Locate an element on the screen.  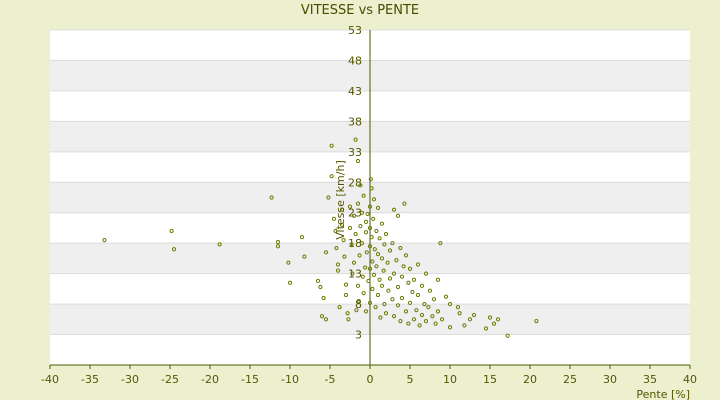
x-tick-label: -35 is located at coordinates (90, 379).